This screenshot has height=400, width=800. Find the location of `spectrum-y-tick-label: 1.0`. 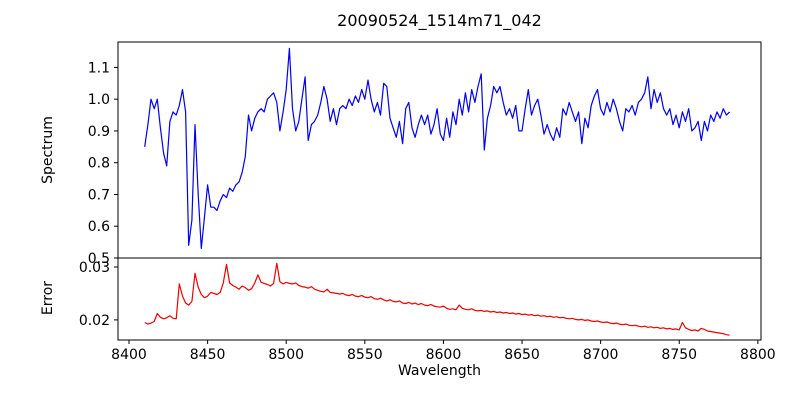

spectrum-y-tick-label: 1.0 is located at coordinates (99, 100).